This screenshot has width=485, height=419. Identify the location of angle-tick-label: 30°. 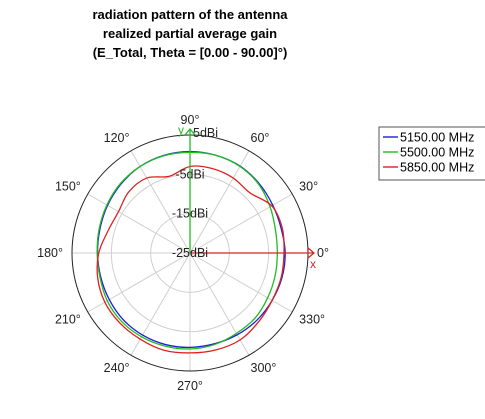
(308, 187).